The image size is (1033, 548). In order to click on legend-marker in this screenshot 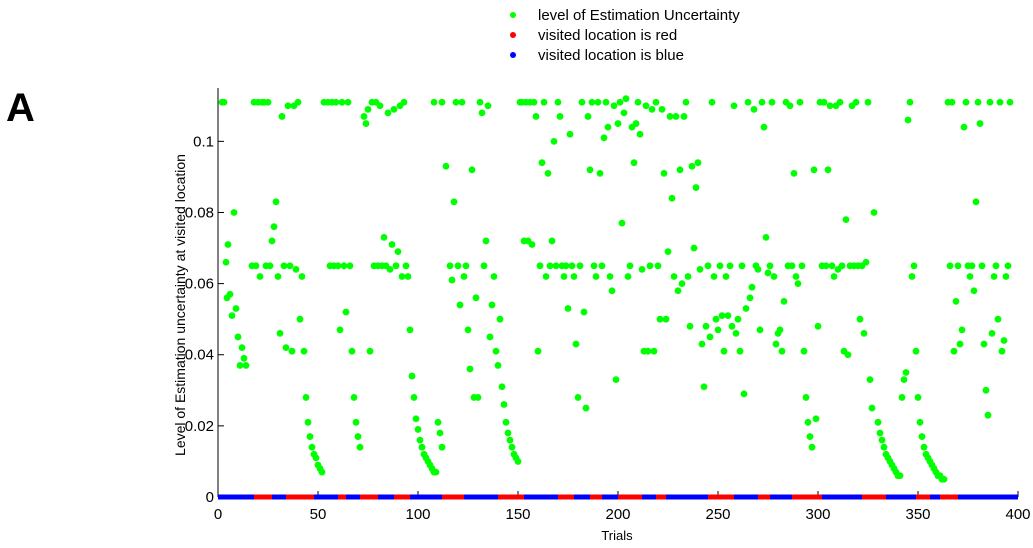, I will do `click(513, 55)`.